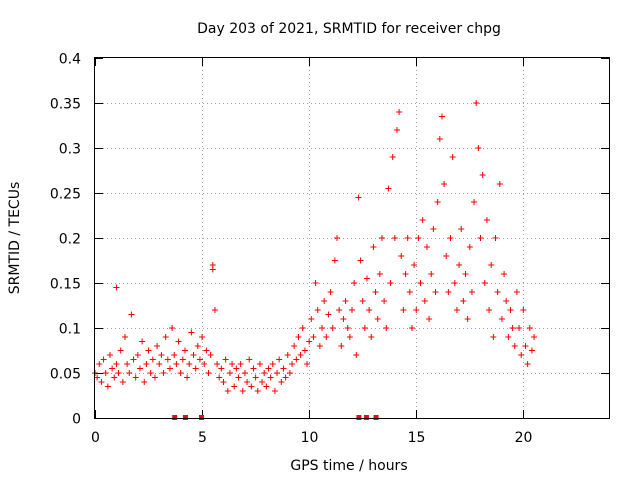 The width and height of the screenshot is (640, 480). I want to click on x-axis-label: GPS time / hours, so click(348, 466).